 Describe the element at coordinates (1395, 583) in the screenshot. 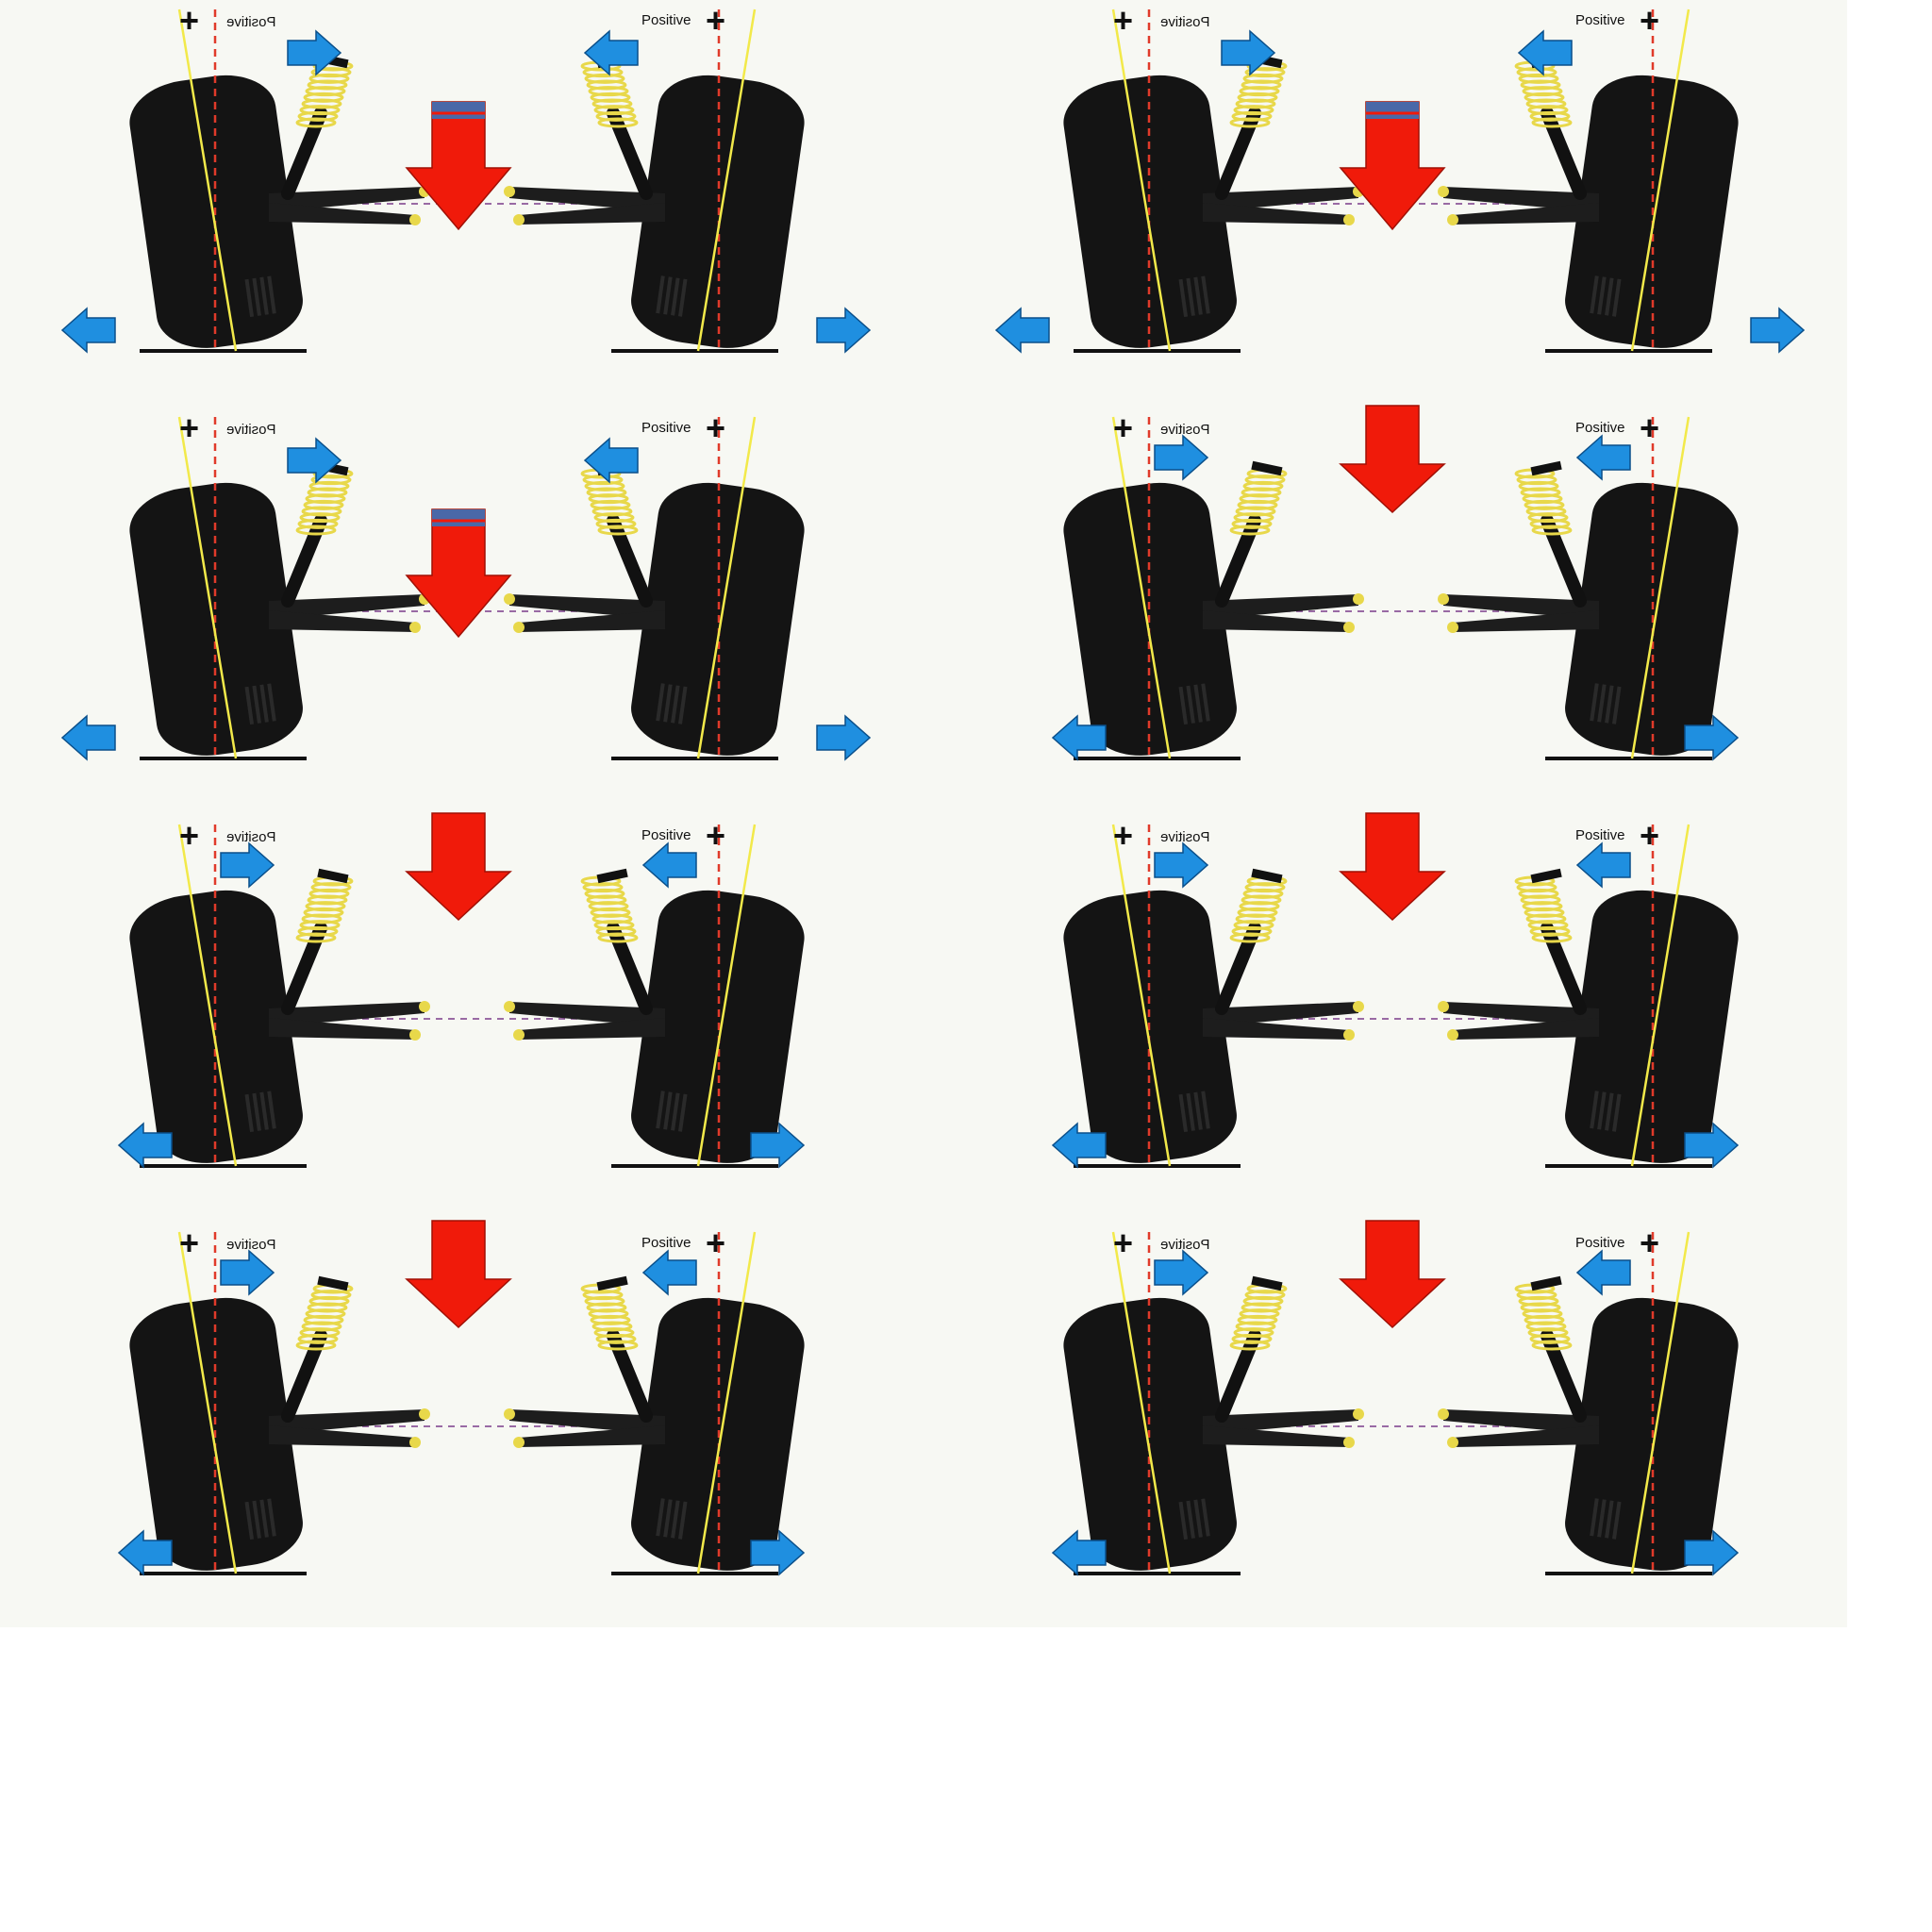

I see `frame-4-drawing` at that location.